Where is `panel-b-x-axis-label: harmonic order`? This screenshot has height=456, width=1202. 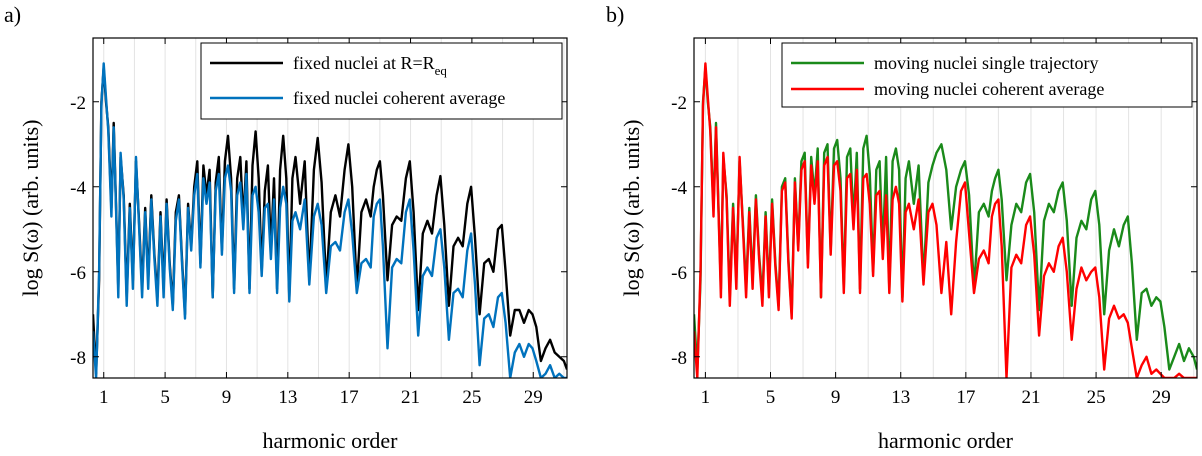 panel-b-x-axis-label: harmonic order is located at coordinates (946, 440).